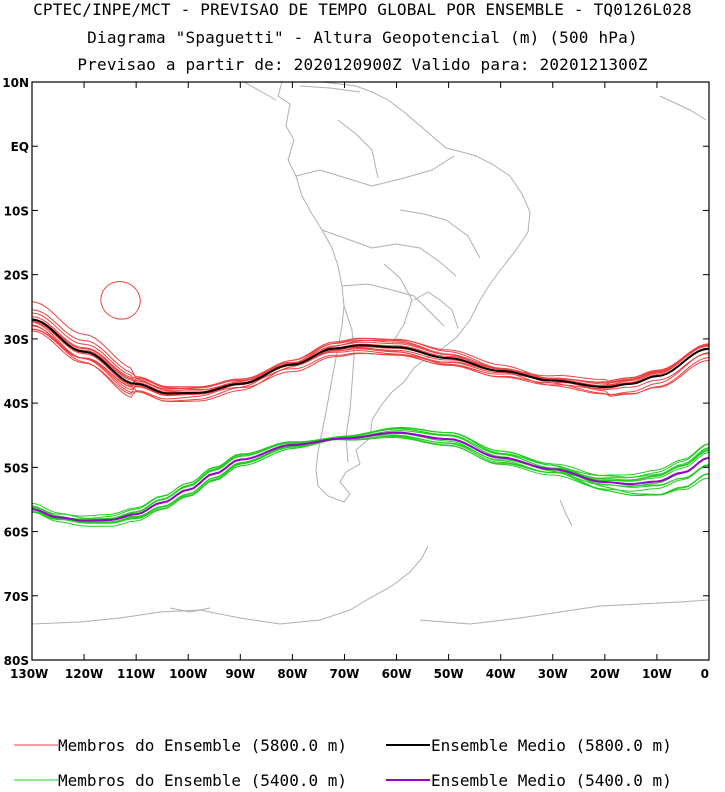  Describe the element at coordinates (292, 674) in the screenshot. I see `lon-tick-label: 80W` at that location.